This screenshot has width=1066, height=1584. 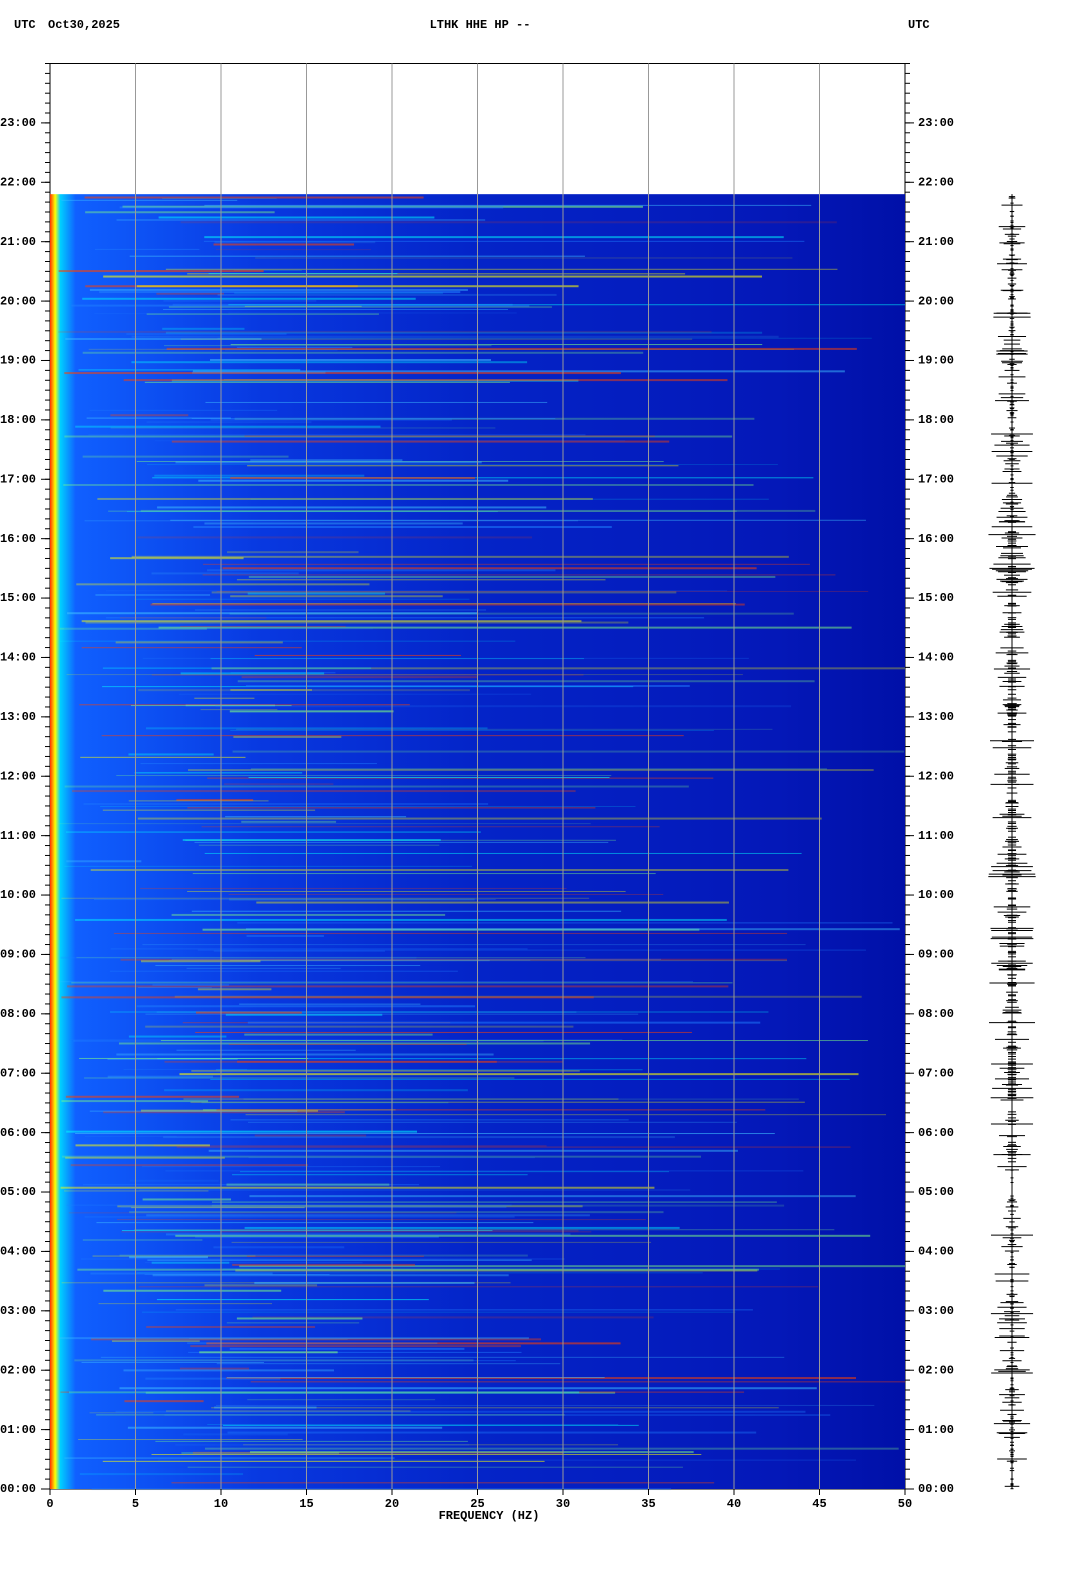 I want to click on y-tick-label: 15:00, so click(x=18, y=598).